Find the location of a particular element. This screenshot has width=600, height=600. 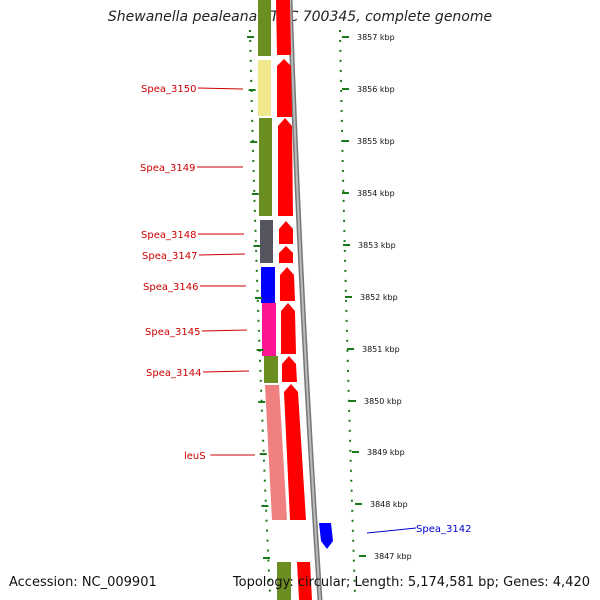

gene-label-spea_3149: Spea_3149 is located at coordinates (167, 168).